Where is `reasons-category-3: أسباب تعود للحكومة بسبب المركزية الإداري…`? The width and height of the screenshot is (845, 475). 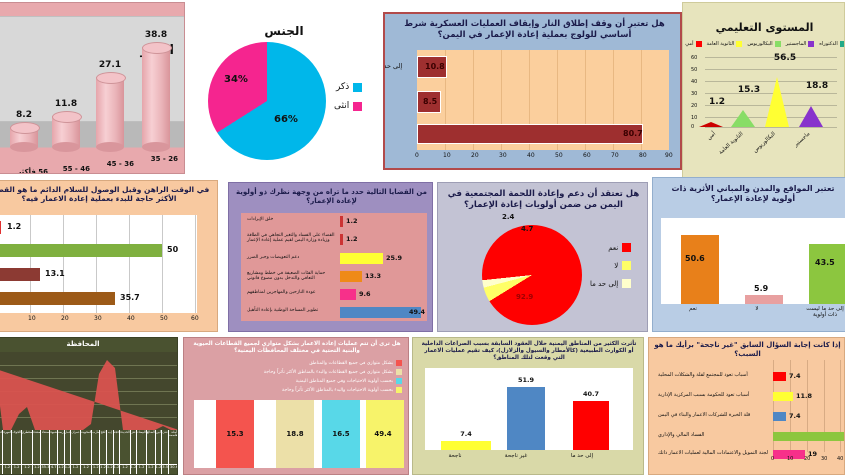 reasons-category-3: أسباب تعود للحكومة بسبب المركزية الإداري… is located at coordinates (704, 395).